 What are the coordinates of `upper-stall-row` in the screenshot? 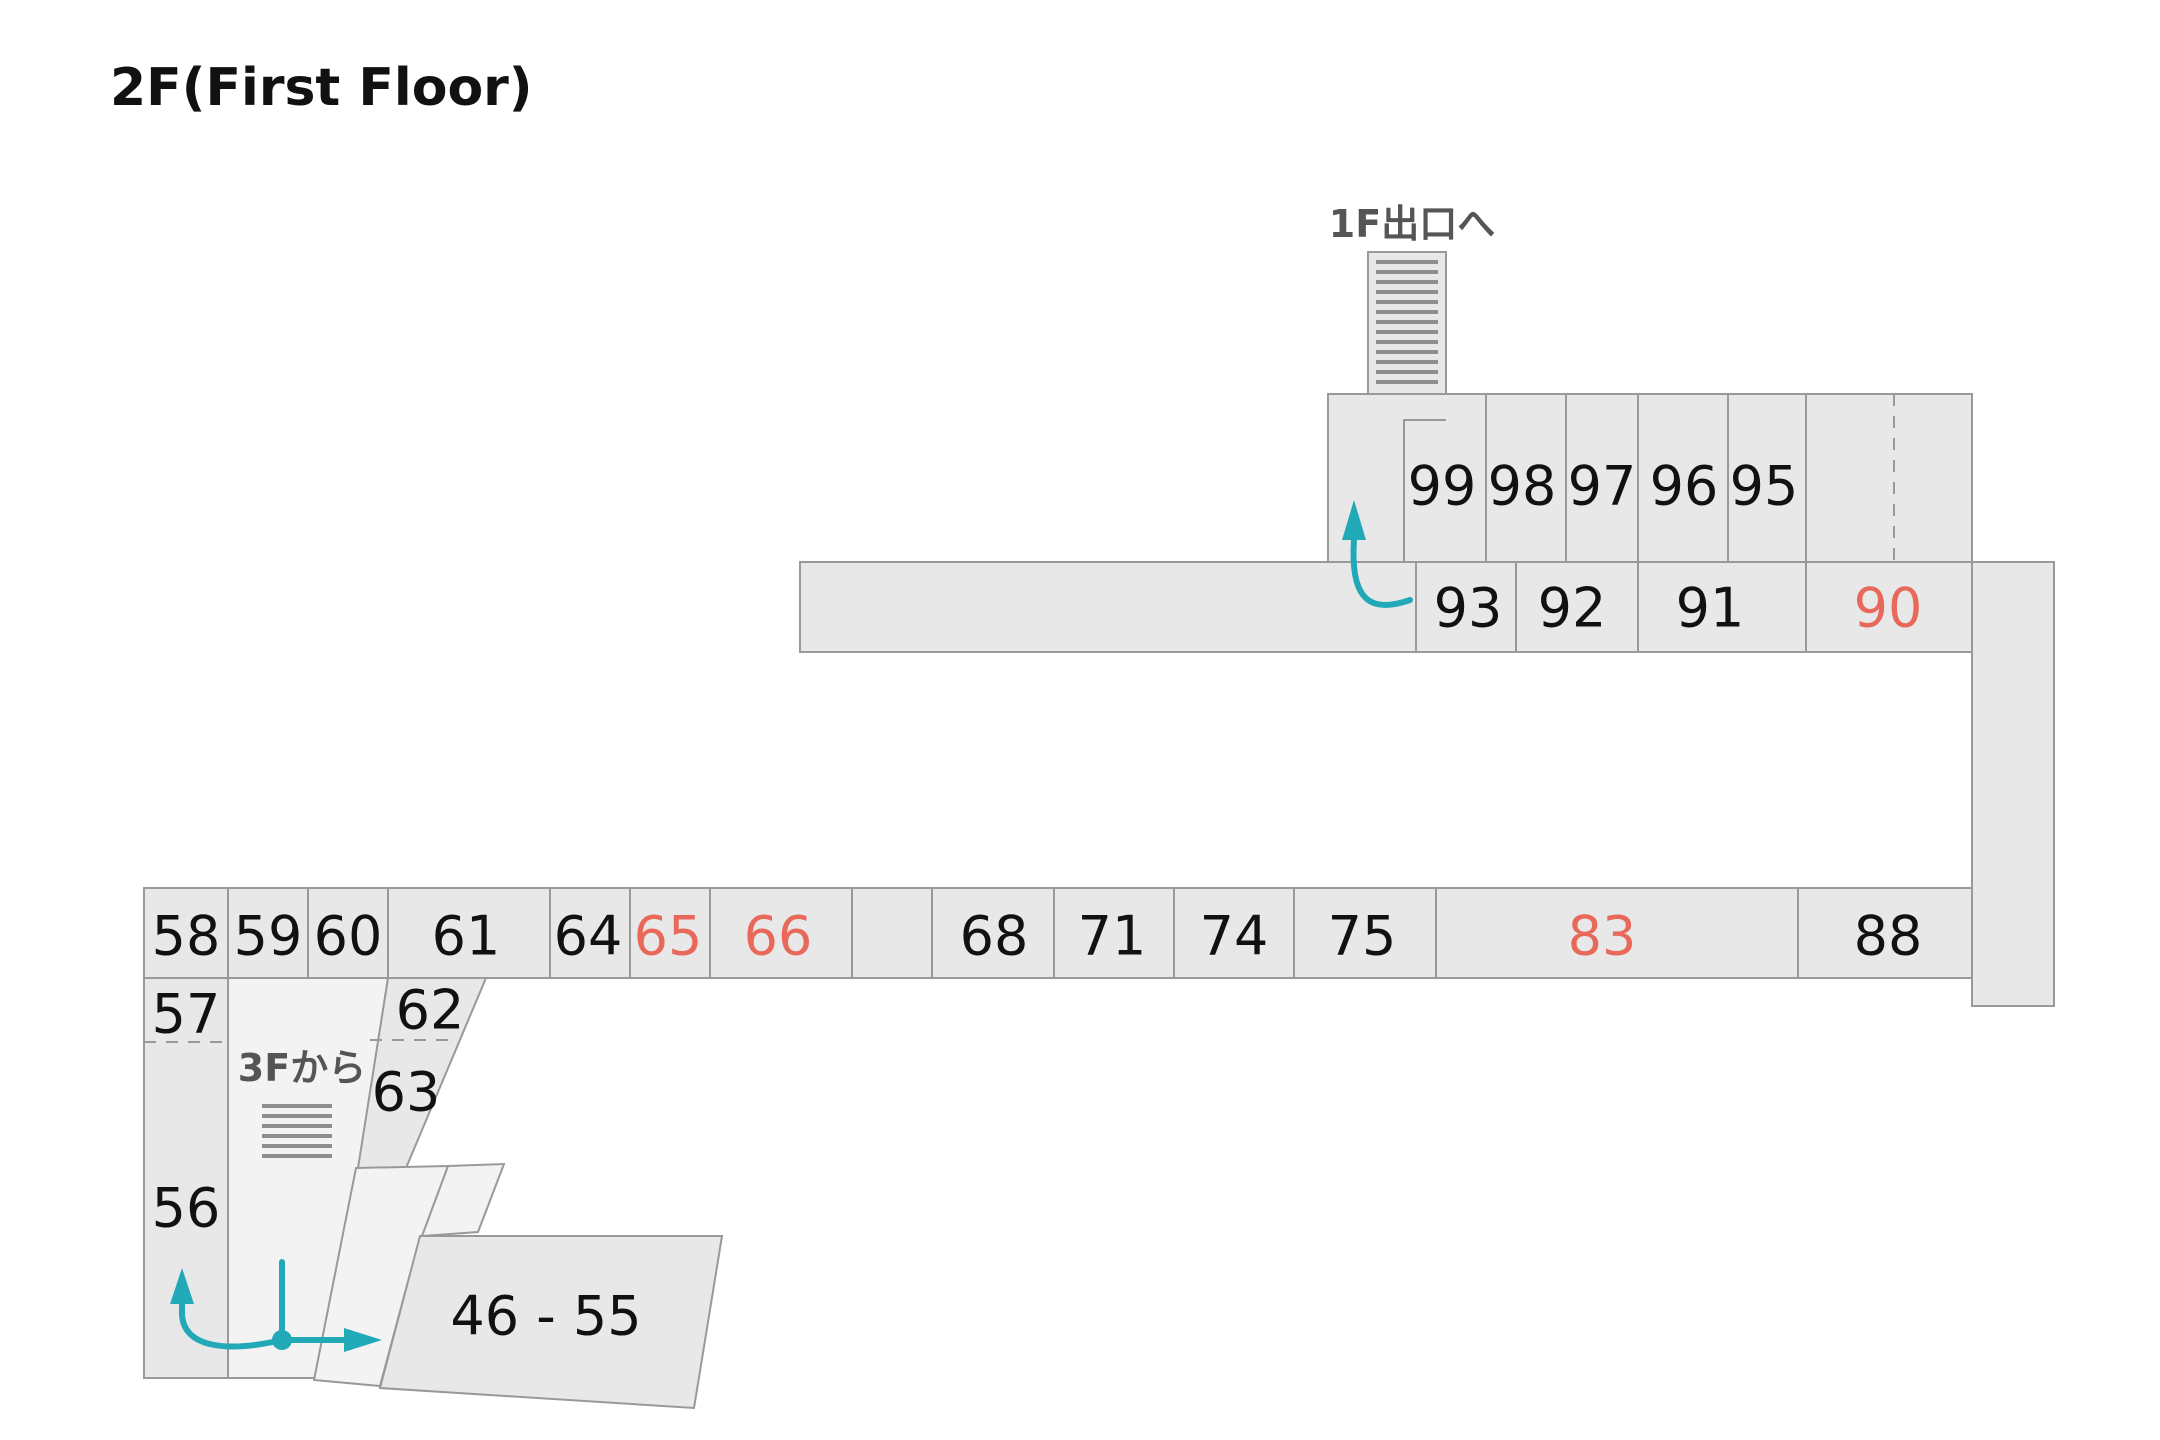 It's located at (1650, 478).